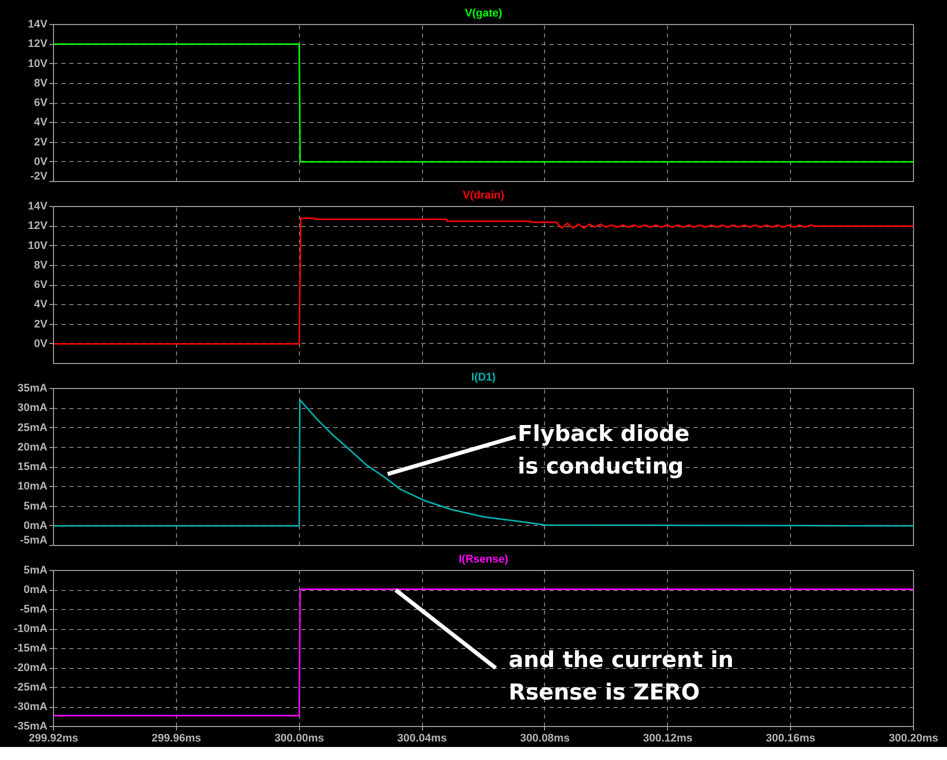 The image size is (947, 760). Describe the element at coordinates (621, 677) in the screenshot. I see `annotation: and the current in Rsense is ZERO` at that location.